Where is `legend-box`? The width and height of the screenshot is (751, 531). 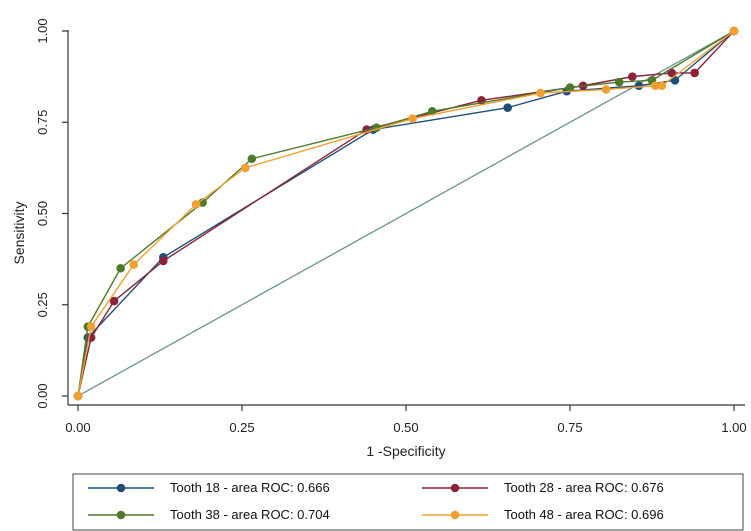
legend-box is located at coordinates (408, 502).